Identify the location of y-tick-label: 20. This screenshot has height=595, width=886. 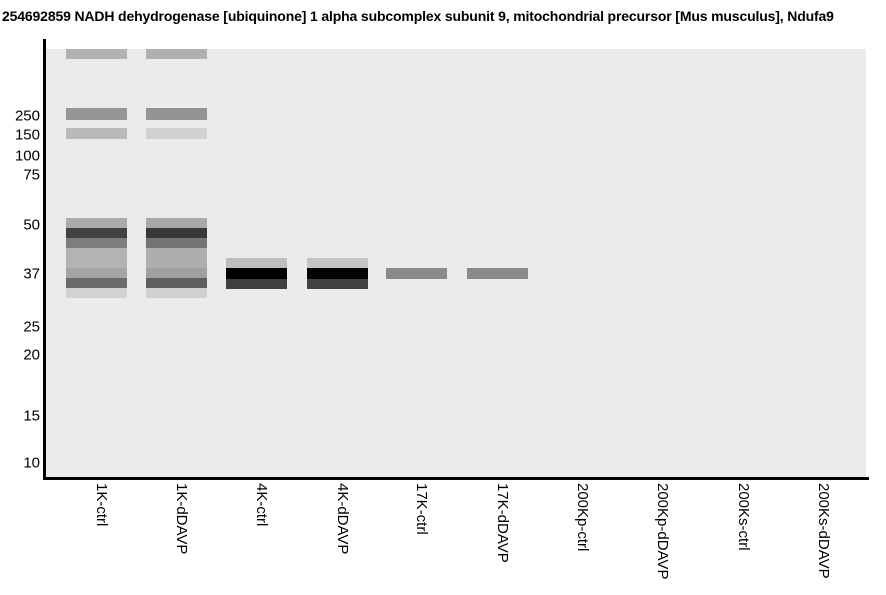
(31, 355).